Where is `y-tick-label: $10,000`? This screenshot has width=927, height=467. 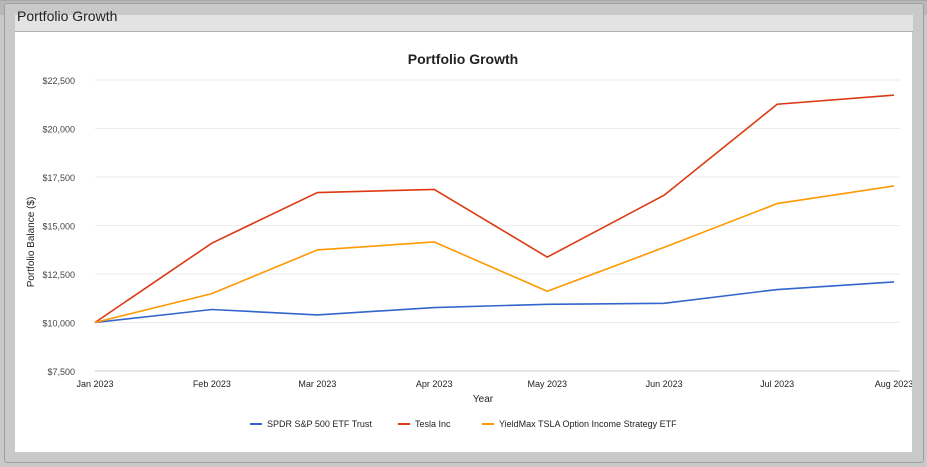 y-tick-label: $10,000 is located at coordinates (58, 324).